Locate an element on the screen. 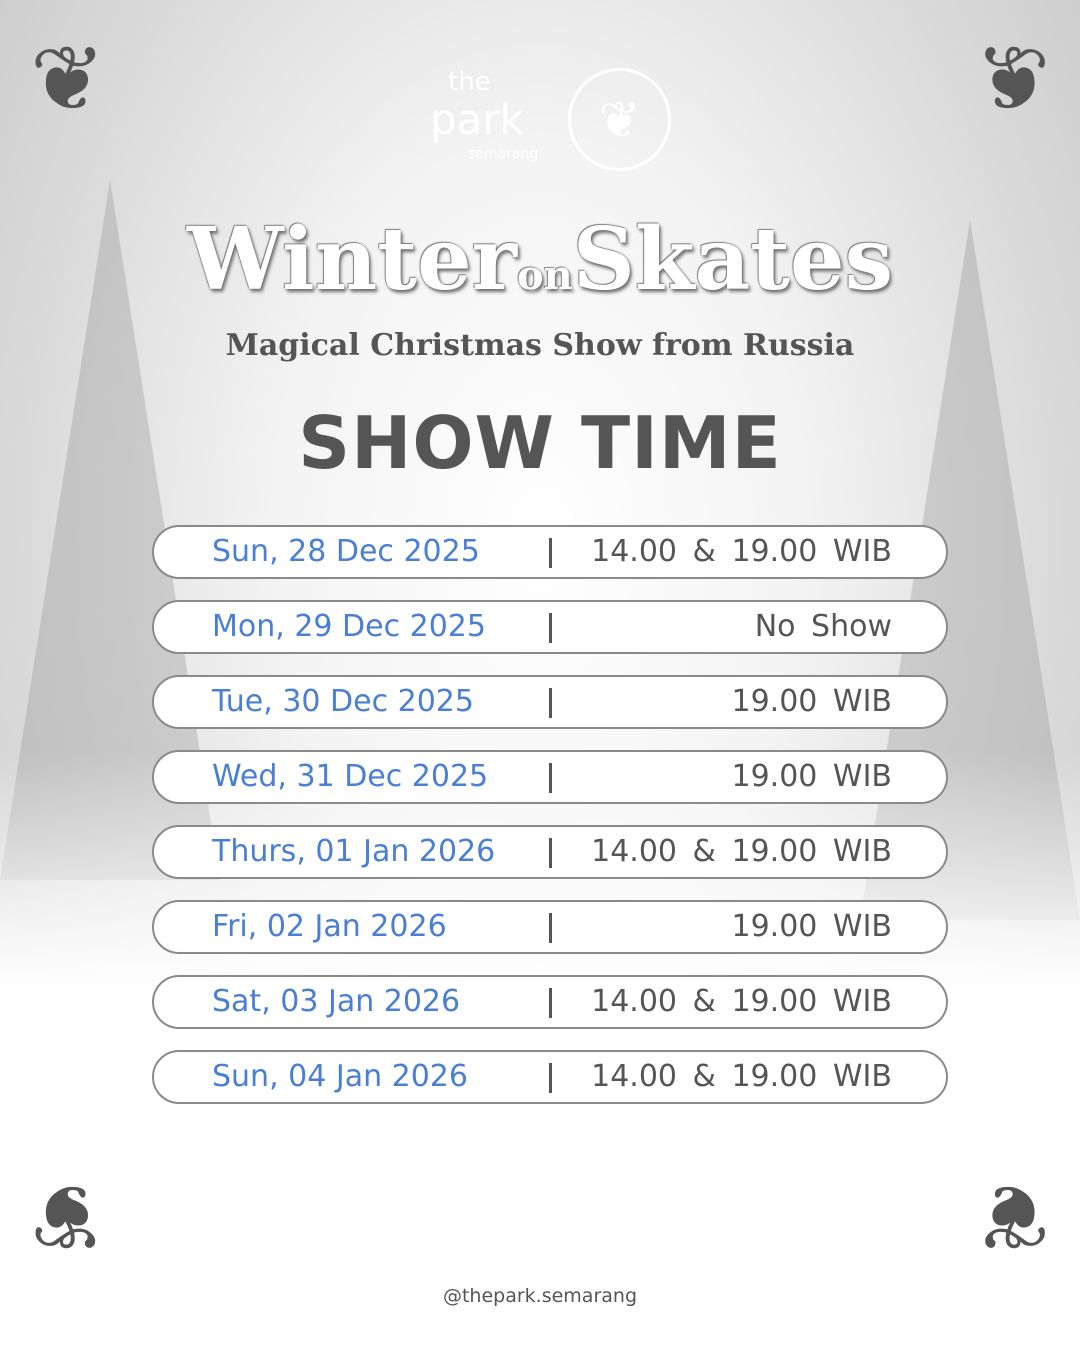 The width and height of the screenshot is (1080, 1350). schedule-time: No Show is located at coordinates (823, 626).